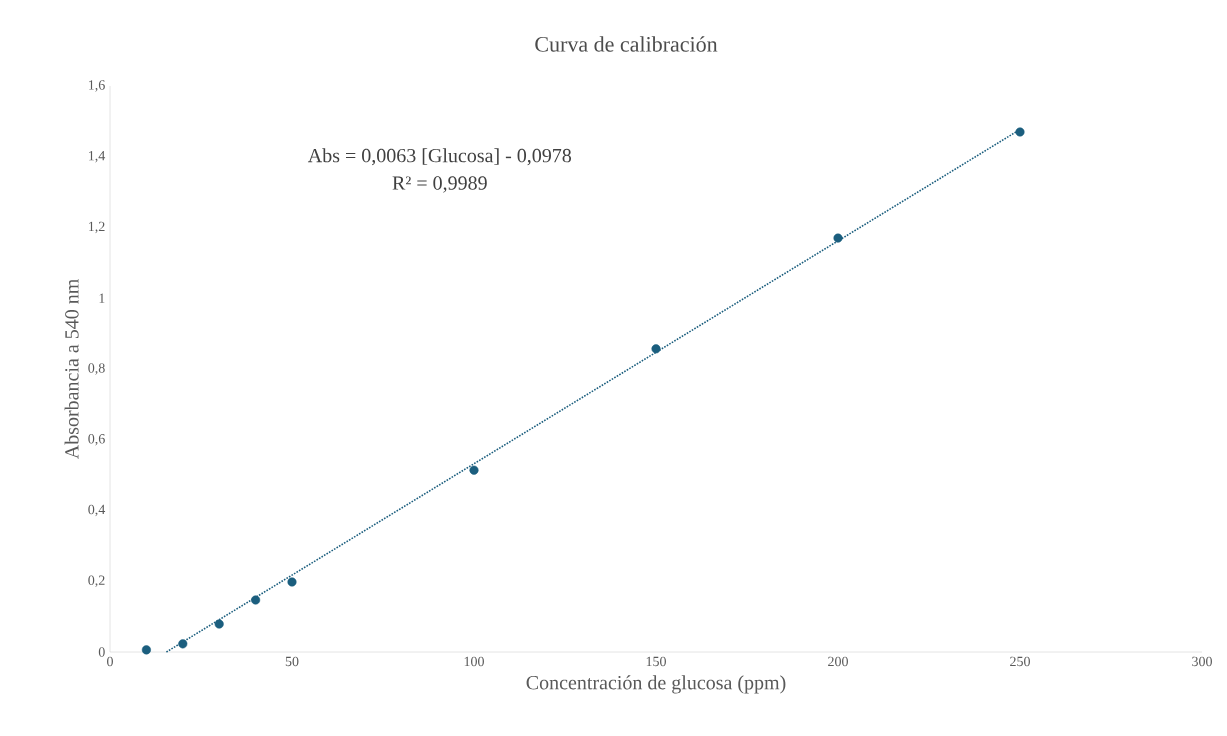  What do you see at coordinates (97, 86) in the screenshot?
I see `y-tick-label: 1,6` at bounding box center [97, 86].